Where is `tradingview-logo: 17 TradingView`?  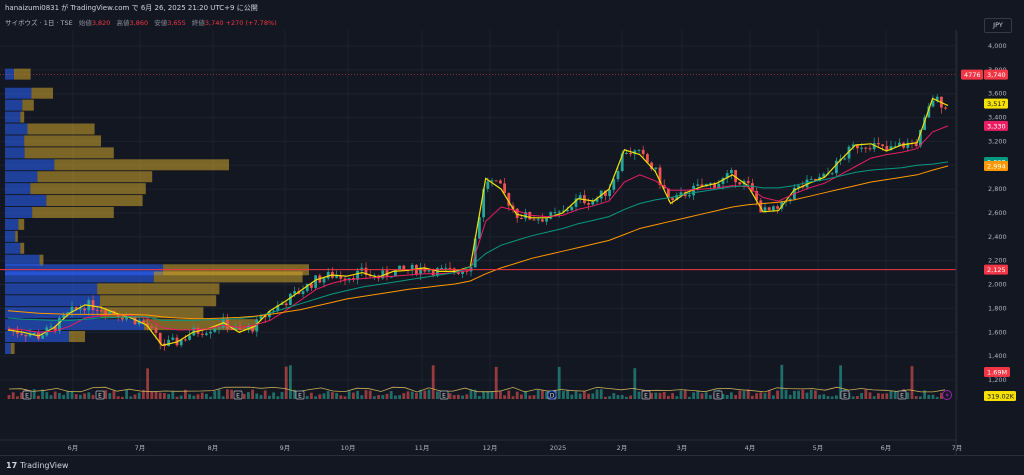
tradingview-logo: 17 TradingView is located at coordinates (37, 465).